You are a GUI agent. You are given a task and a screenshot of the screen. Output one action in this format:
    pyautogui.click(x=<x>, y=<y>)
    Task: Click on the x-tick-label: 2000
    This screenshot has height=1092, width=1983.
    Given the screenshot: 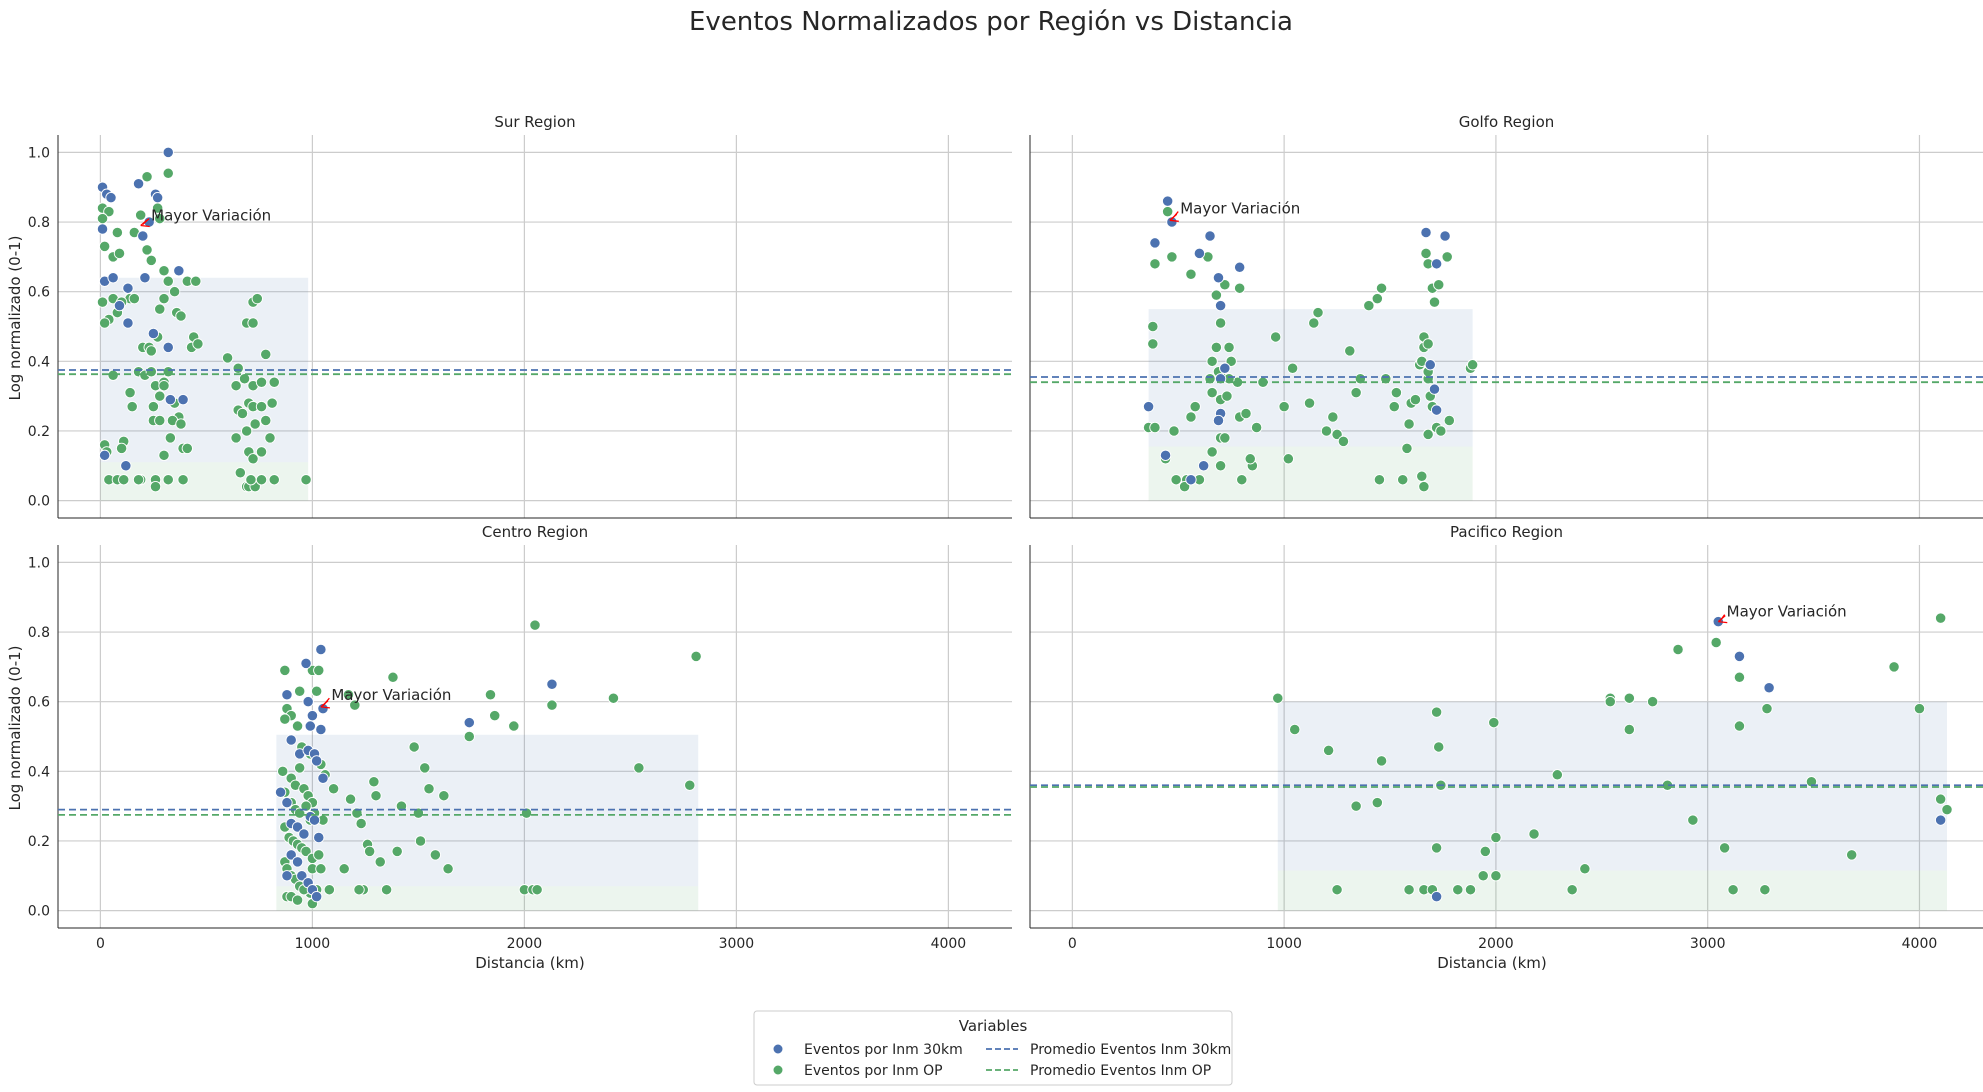 What is the action you would take?
    pyautogui.click(x=1496, y=944)
    